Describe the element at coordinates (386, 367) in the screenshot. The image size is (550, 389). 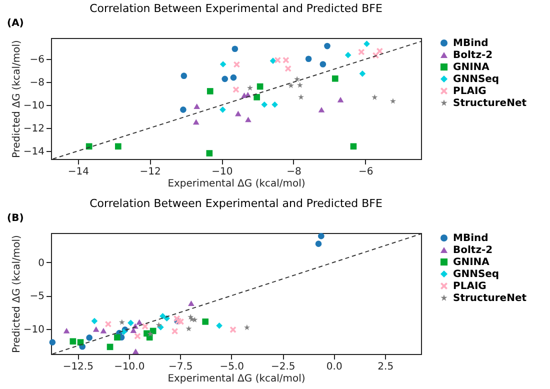
I see `x-tick-label: 2.5` at that location.